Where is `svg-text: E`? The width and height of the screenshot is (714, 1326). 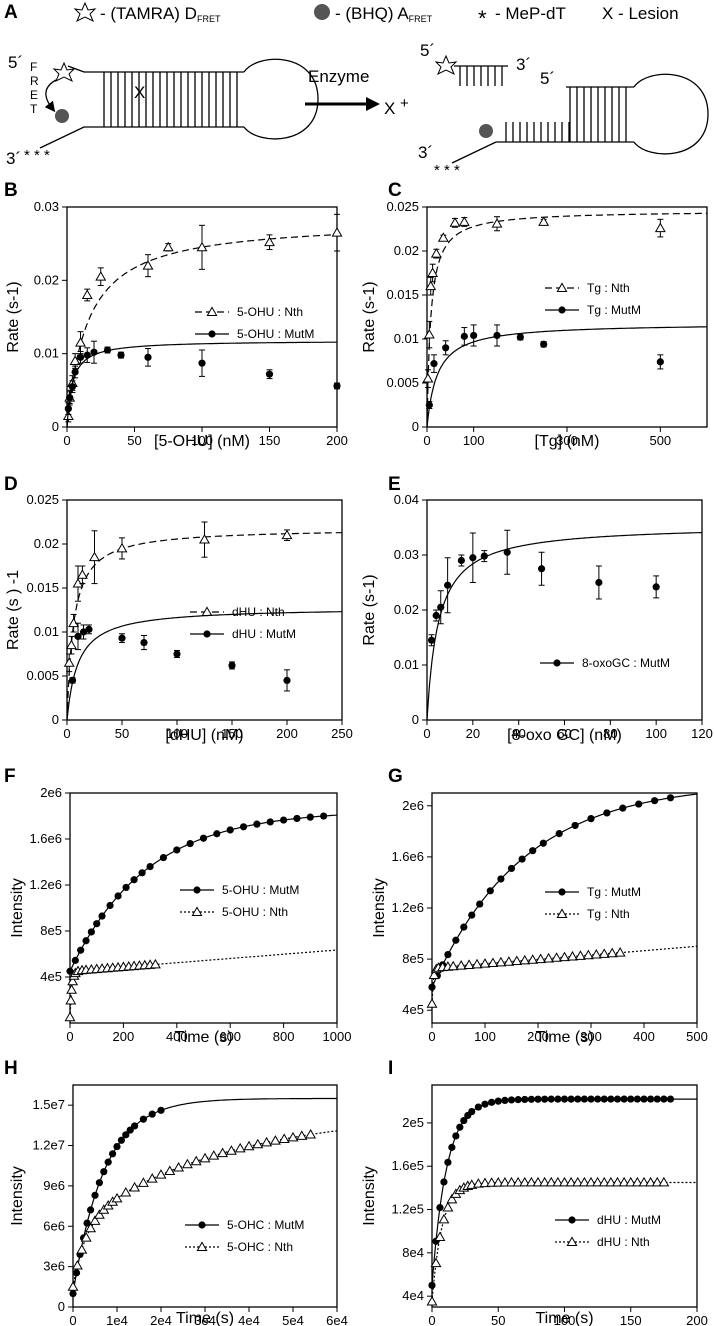
svg-text: E is located at coordinates (34, 95).